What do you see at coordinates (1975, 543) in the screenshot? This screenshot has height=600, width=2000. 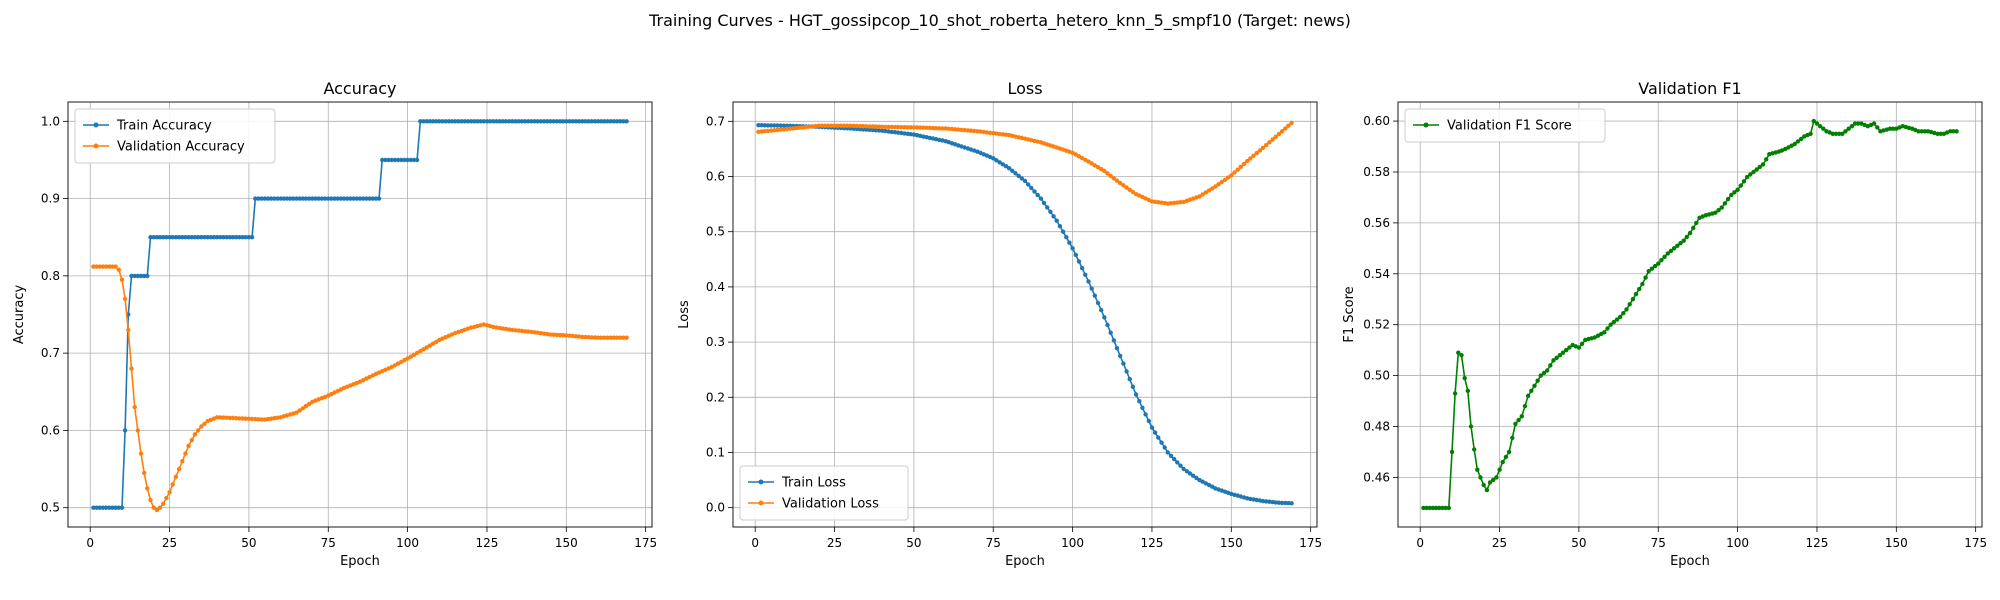 I see `validation-f1-xtick-label: 175` at bounding box center [1975, 543].